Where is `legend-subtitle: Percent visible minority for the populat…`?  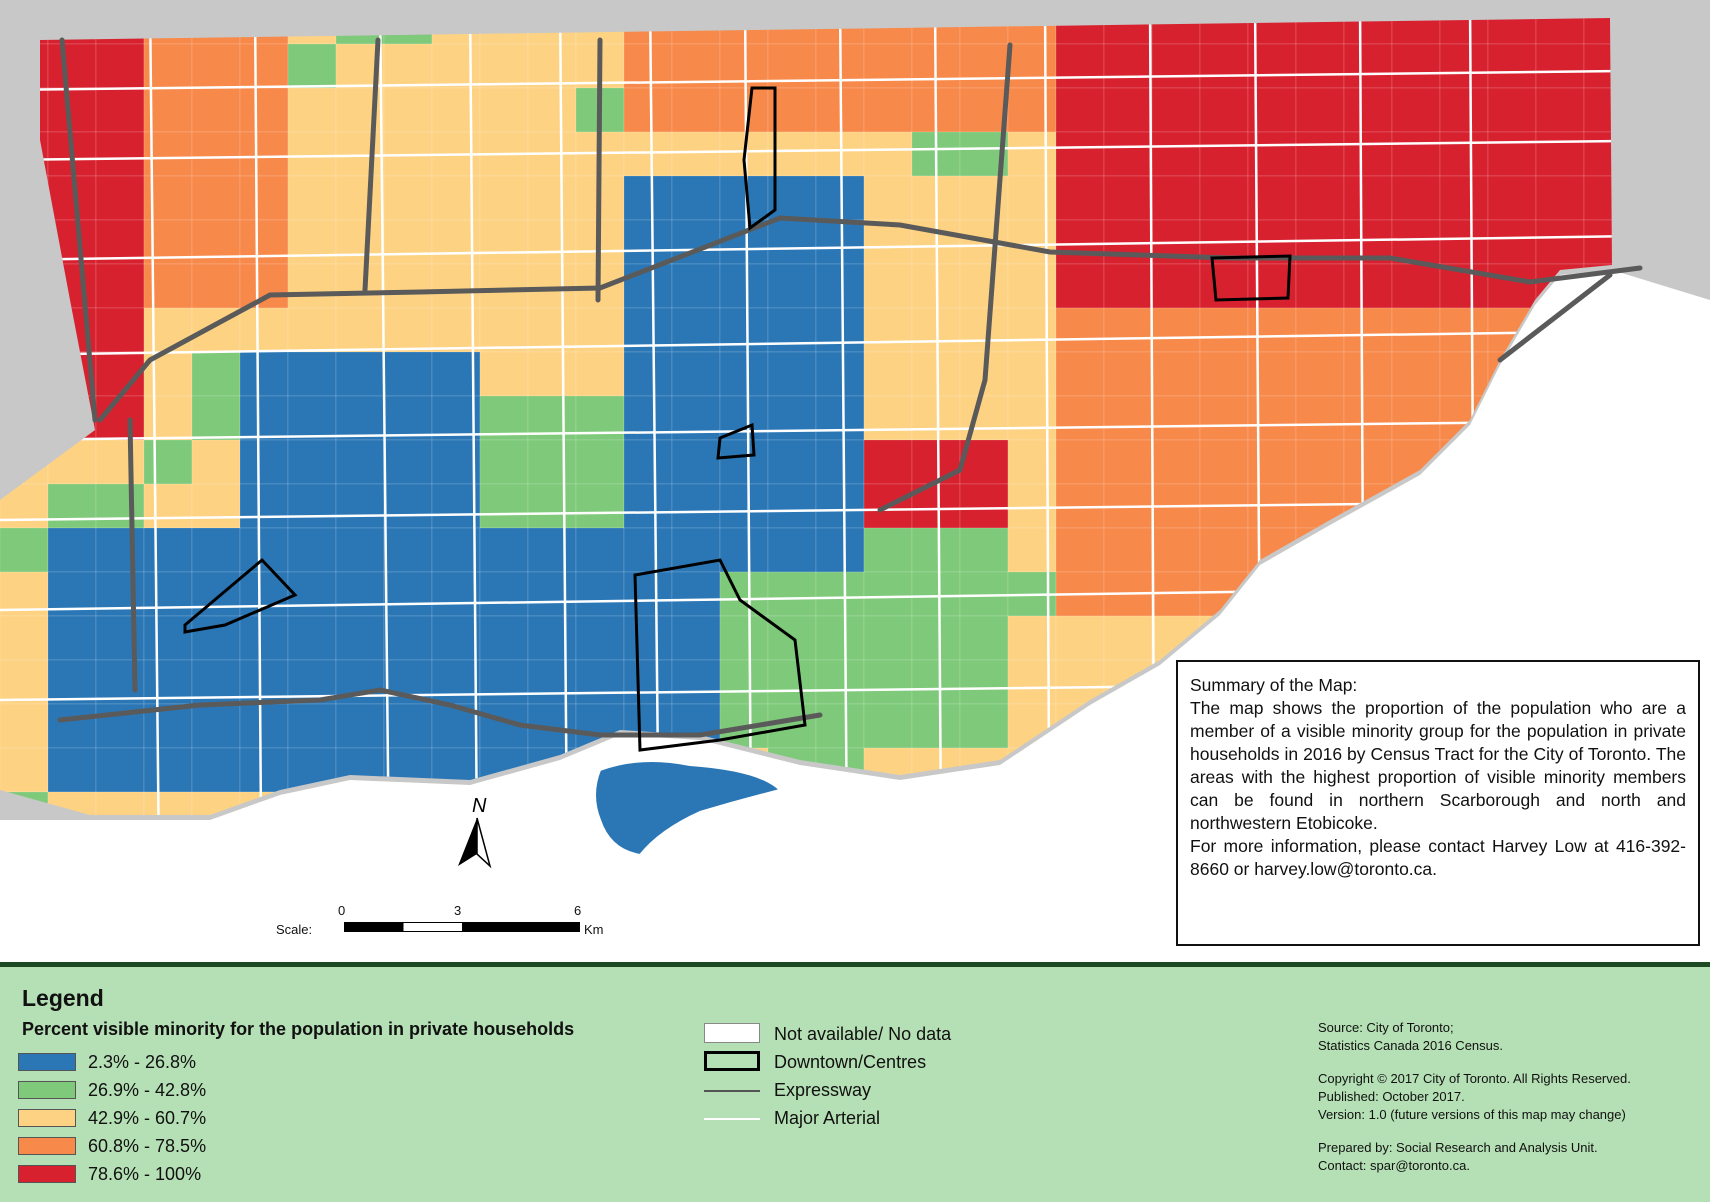 legend-subtitle: Percent visible minority for the populat… is located at coordinates (298, 1029).